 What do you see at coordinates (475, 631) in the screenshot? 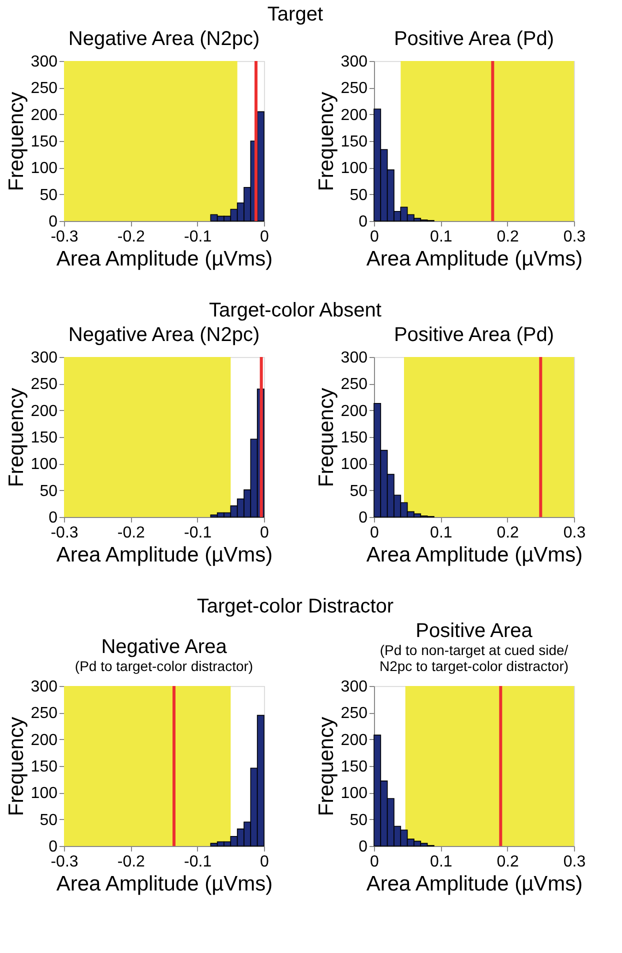
I see `chart-title: Positive Area` at bounding box center [475, 631].